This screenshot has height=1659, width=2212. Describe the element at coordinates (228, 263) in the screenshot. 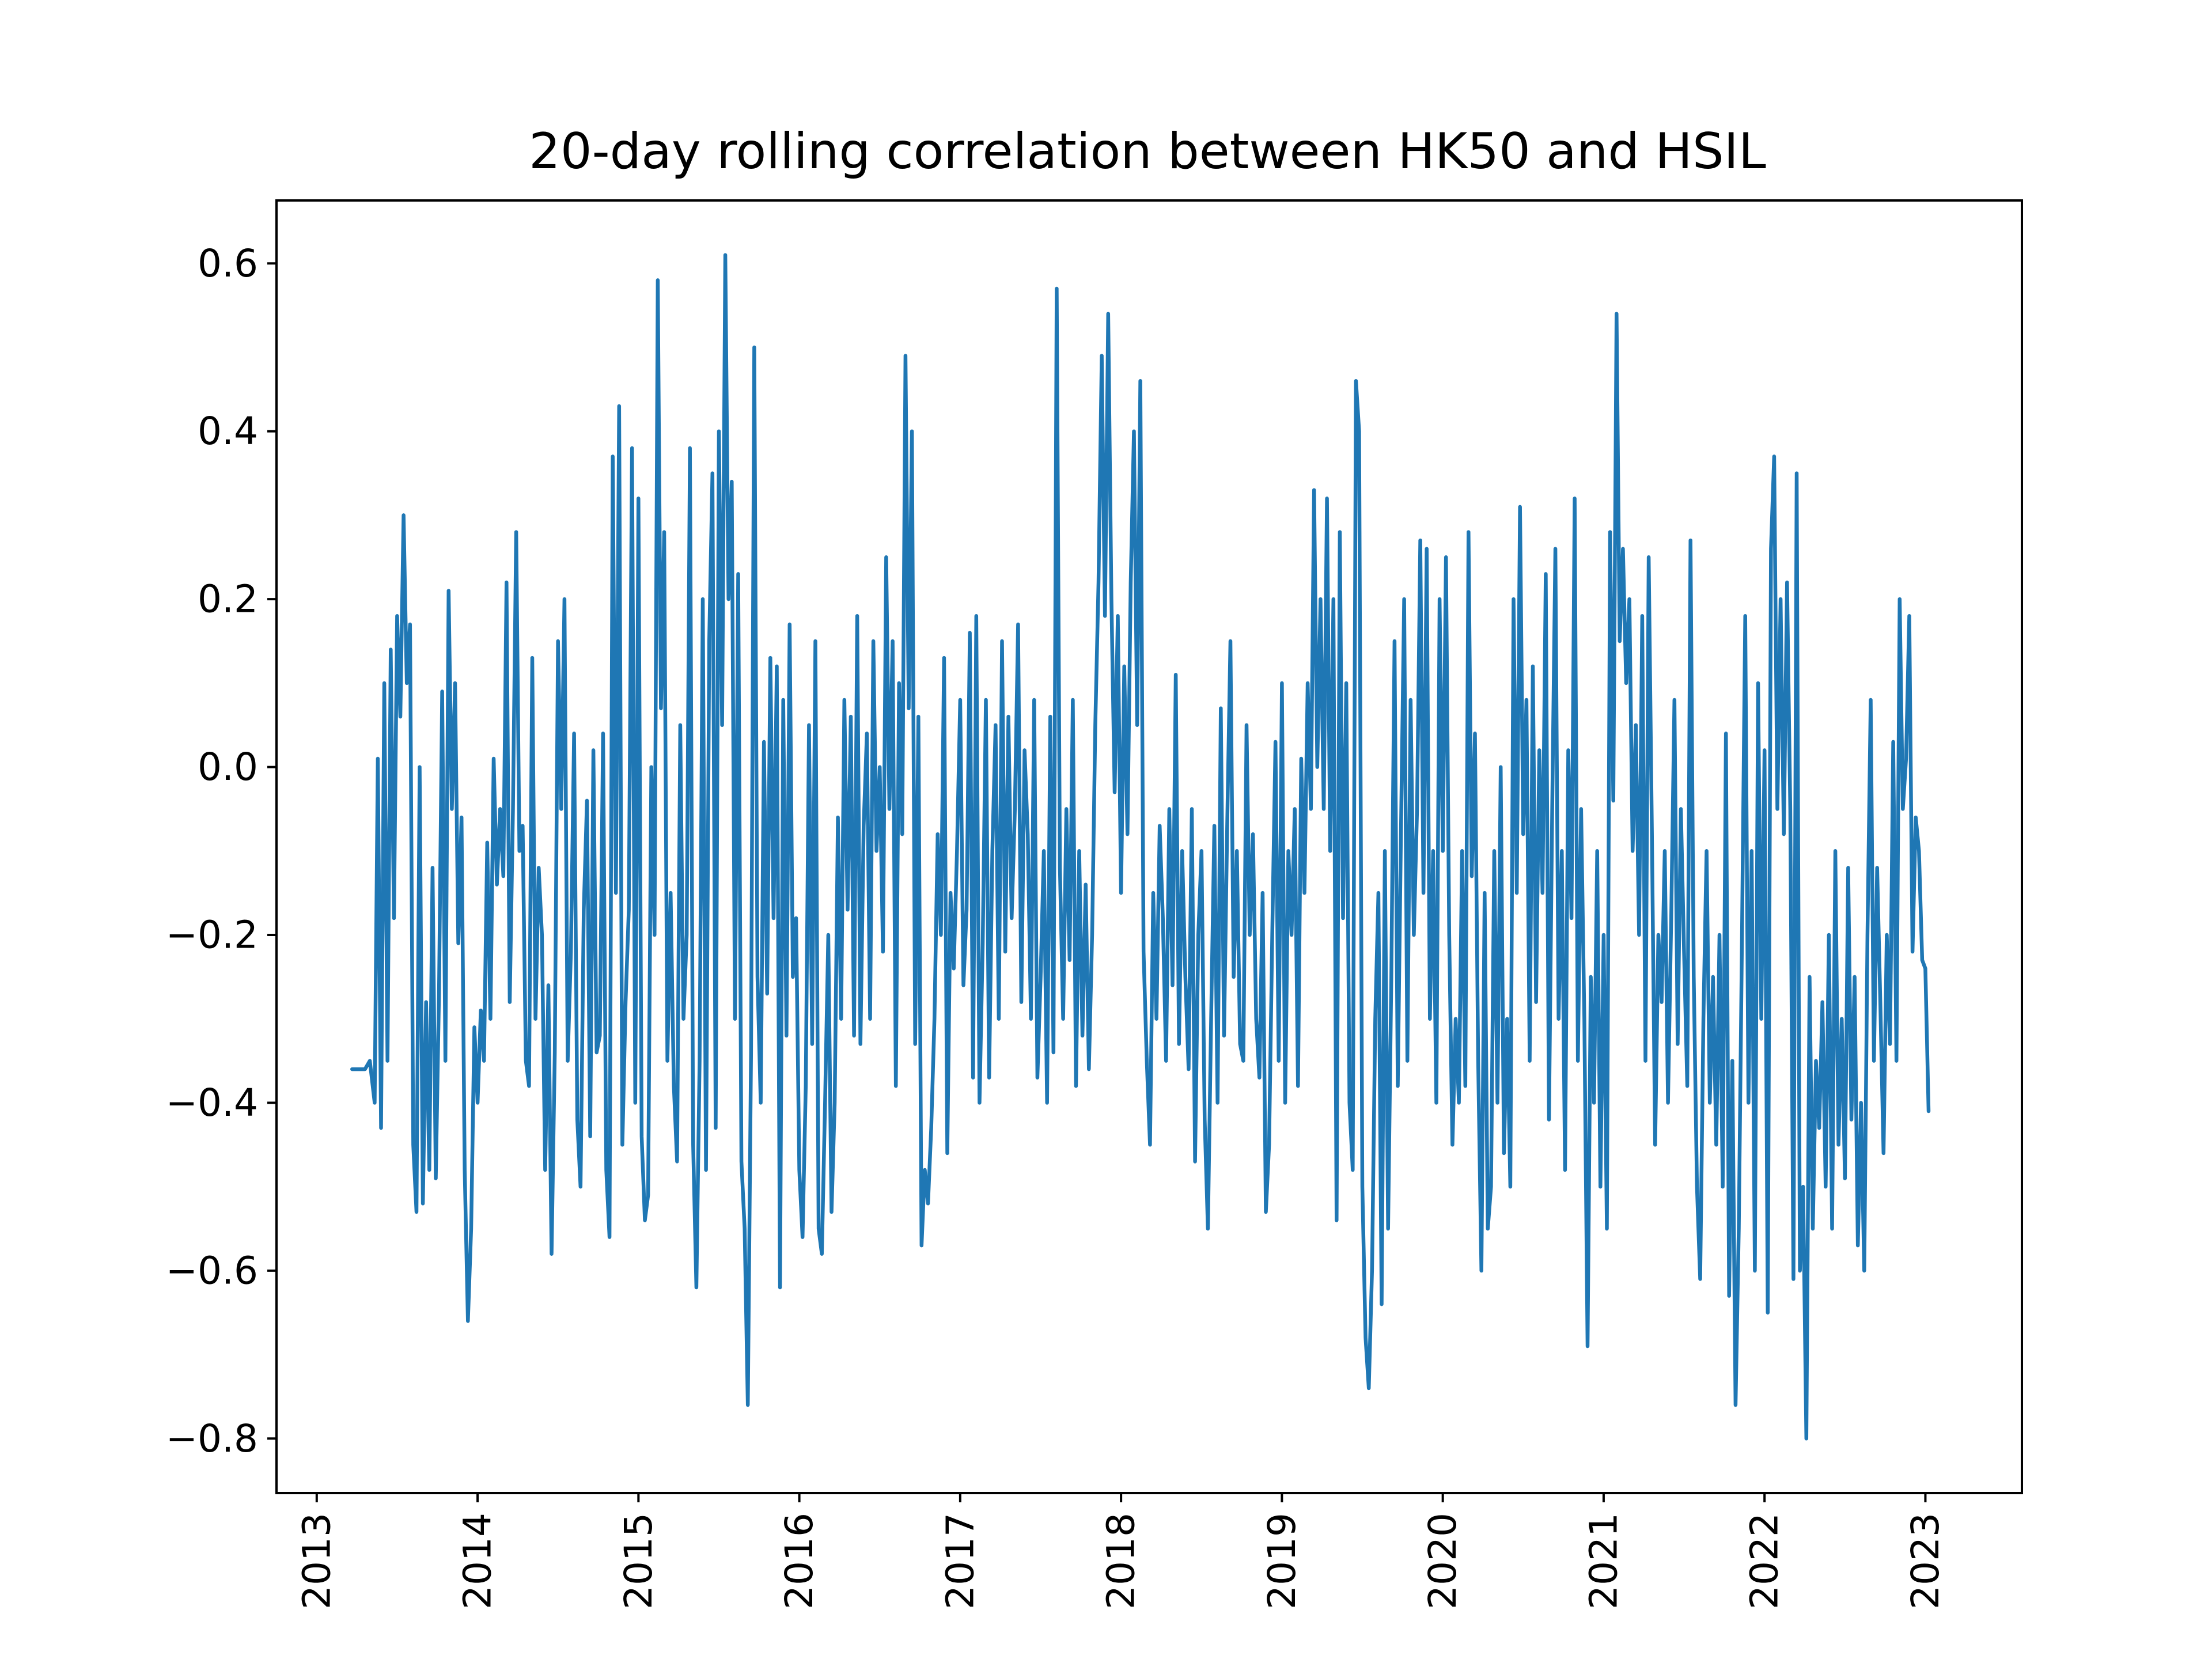

I see `y-tick-label: 0.6` at that location.